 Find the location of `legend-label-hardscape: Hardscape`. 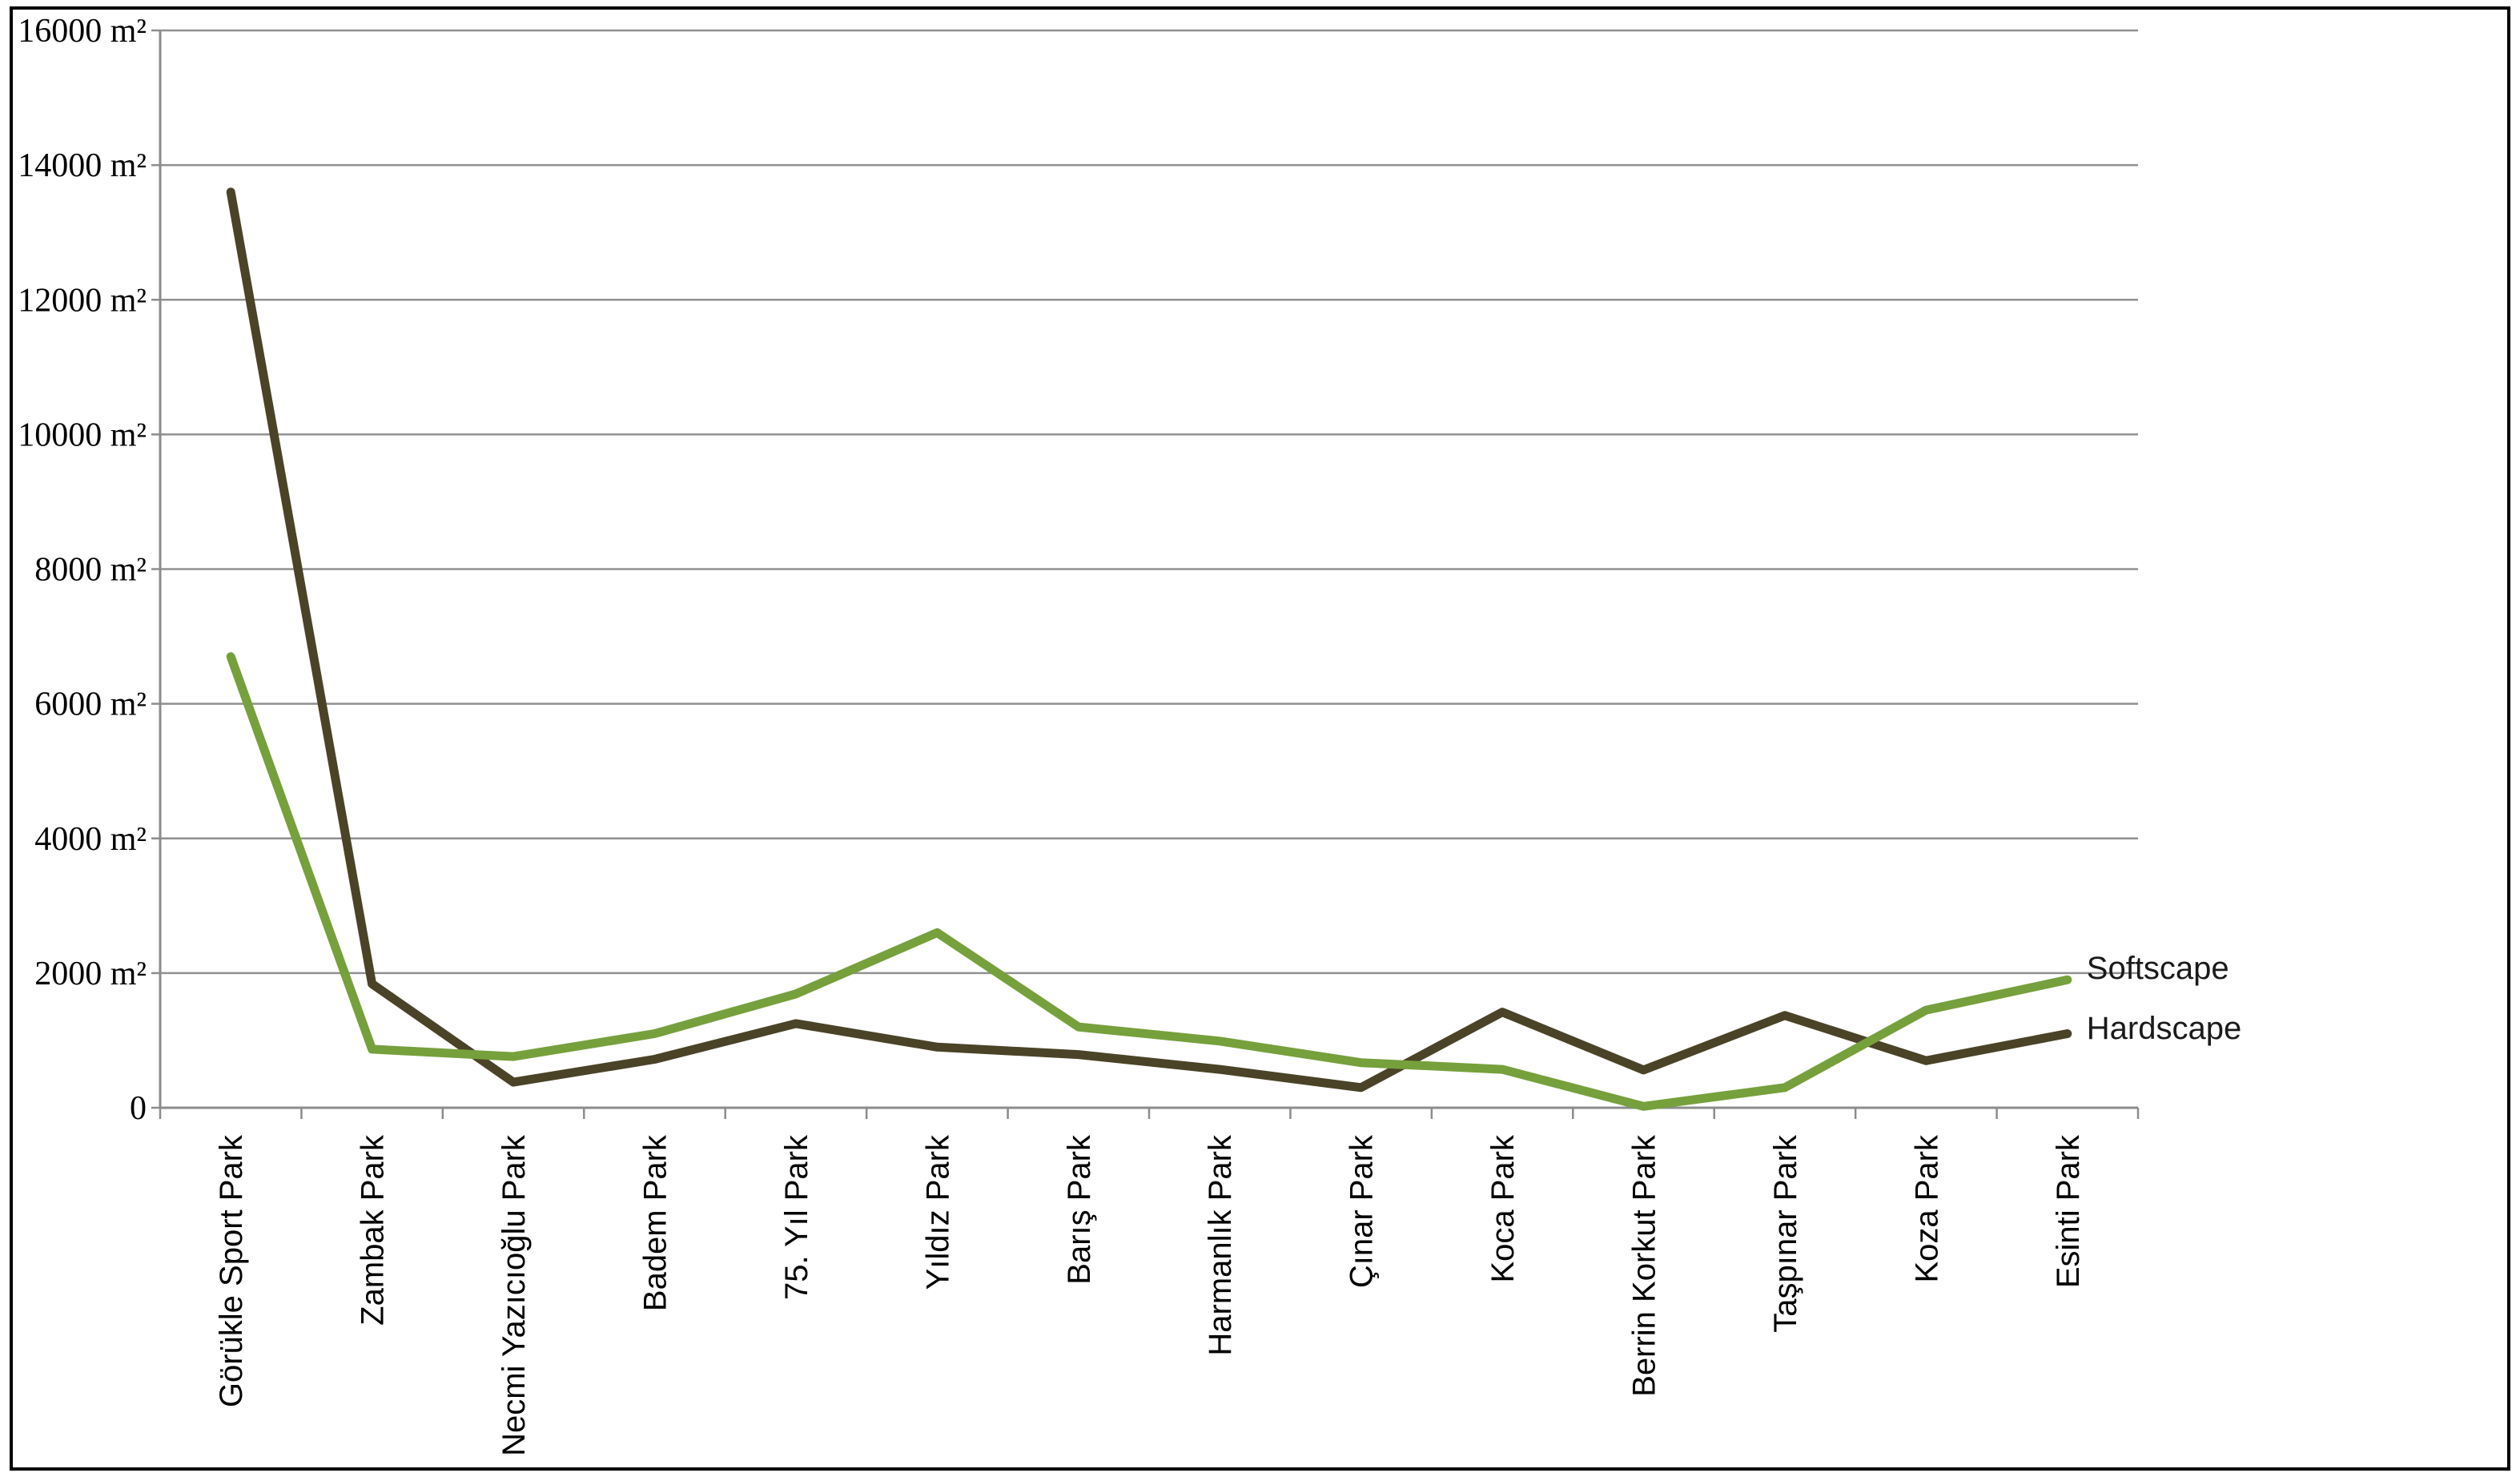

legend-label-hardscape: Hardscape is located at coordinates (2164, 1028).